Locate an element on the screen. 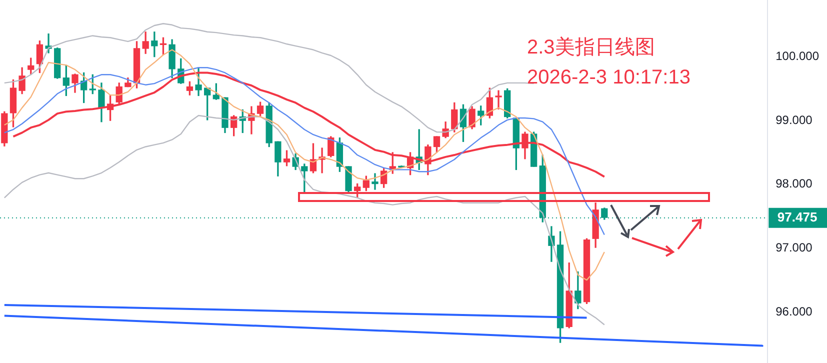 Image resolution: width=827 pixels, height=363 pixels. ref-line-label: 97.475 is located at coordinates (797, 216).